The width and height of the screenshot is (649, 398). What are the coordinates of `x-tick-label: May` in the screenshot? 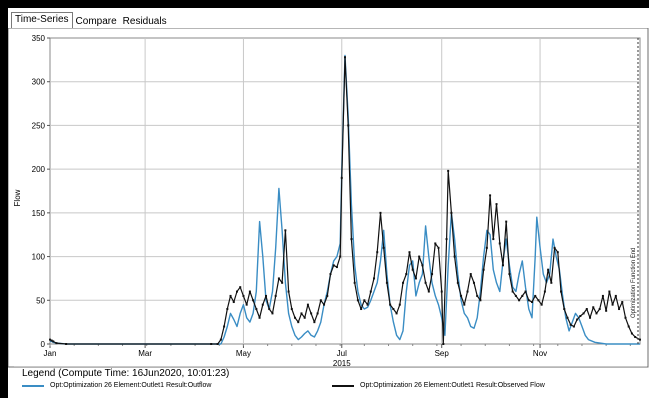 It's located at (243, 353).